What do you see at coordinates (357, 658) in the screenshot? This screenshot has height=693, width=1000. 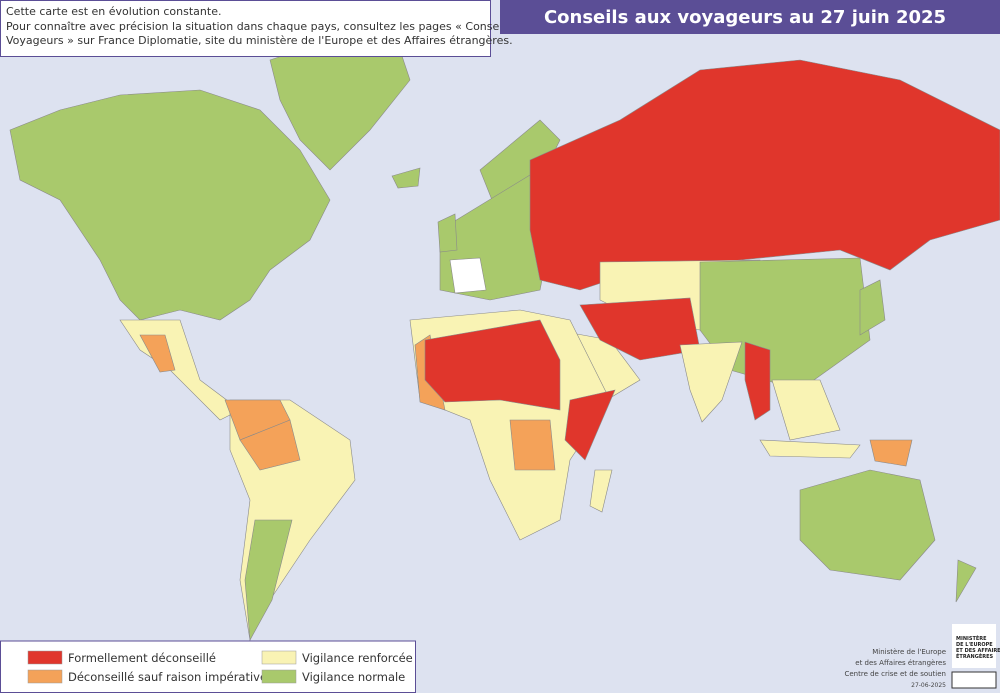 I see `legend-label: Vigilance renforcée` at bounding box center [357, 658].